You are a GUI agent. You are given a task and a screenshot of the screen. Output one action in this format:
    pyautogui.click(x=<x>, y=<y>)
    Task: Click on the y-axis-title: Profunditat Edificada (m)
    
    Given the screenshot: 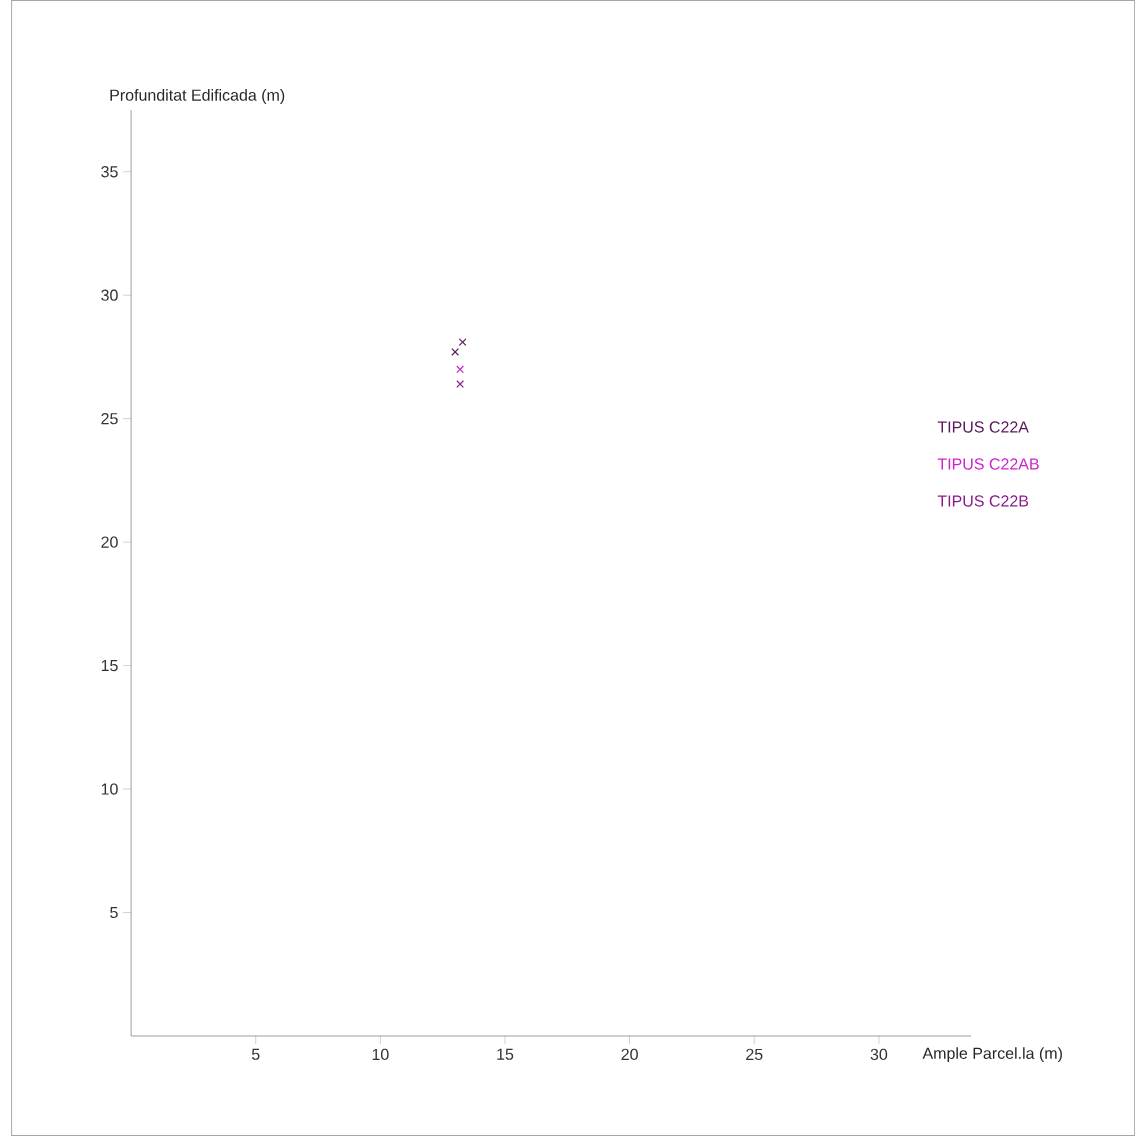 What is the action you would take?
    pyautogui.click(x=197, y=96)
    